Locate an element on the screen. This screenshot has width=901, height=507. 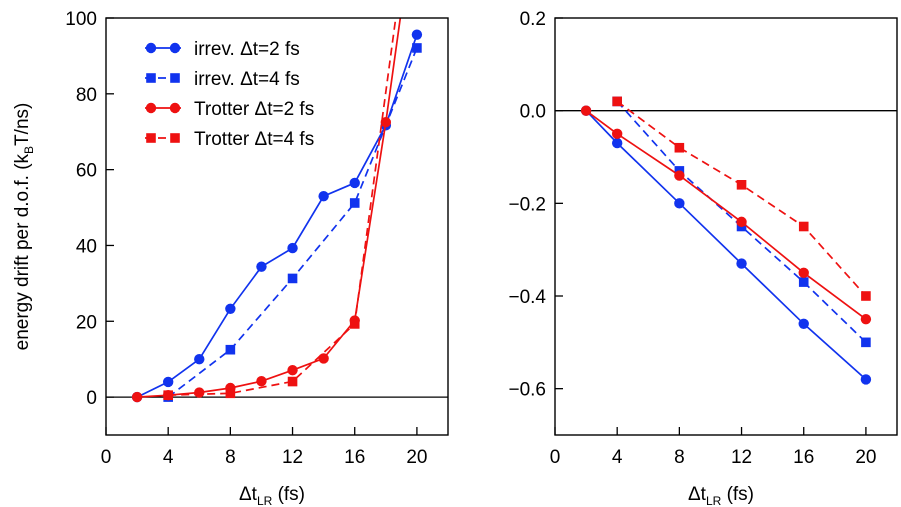
legend-label: Trotter Δt=4 fs is located at coordinates (254, 139).